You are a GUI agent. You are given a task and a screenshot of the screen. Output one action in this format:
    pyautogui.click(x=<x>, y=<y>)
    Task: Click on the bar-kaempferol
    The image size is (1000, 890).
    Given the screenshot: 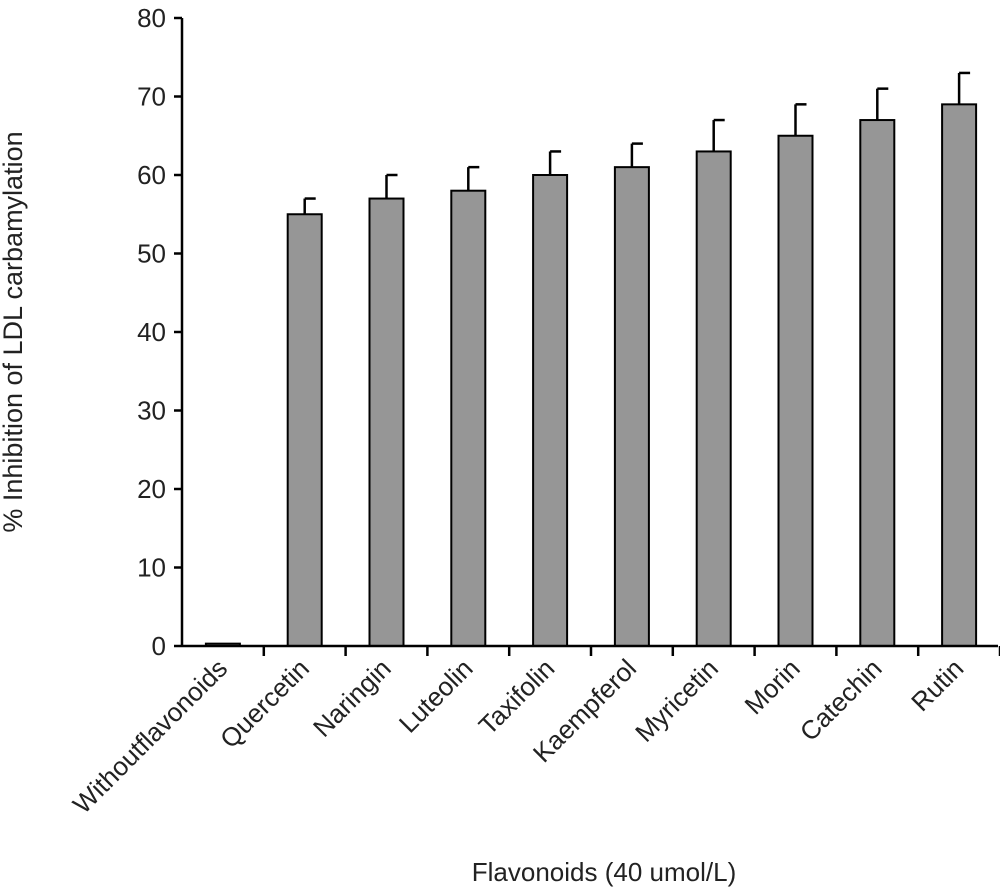 What is the action you would take?
    pyautogui.click(x=631, y=406)
    